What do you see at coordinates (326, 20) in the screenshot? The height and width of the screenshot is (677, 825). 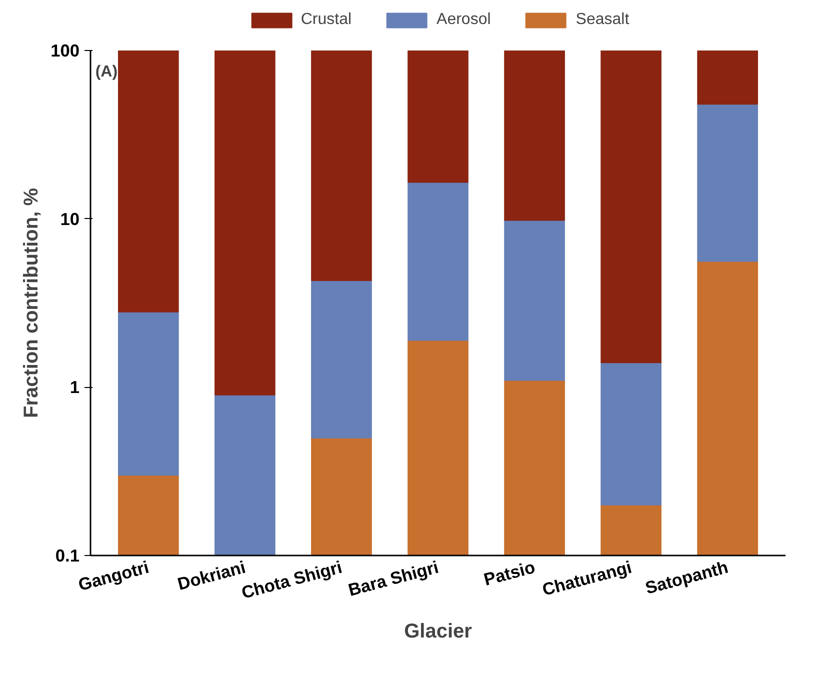 I see `legend-label: Crustal` at bounding box center [326, 20].